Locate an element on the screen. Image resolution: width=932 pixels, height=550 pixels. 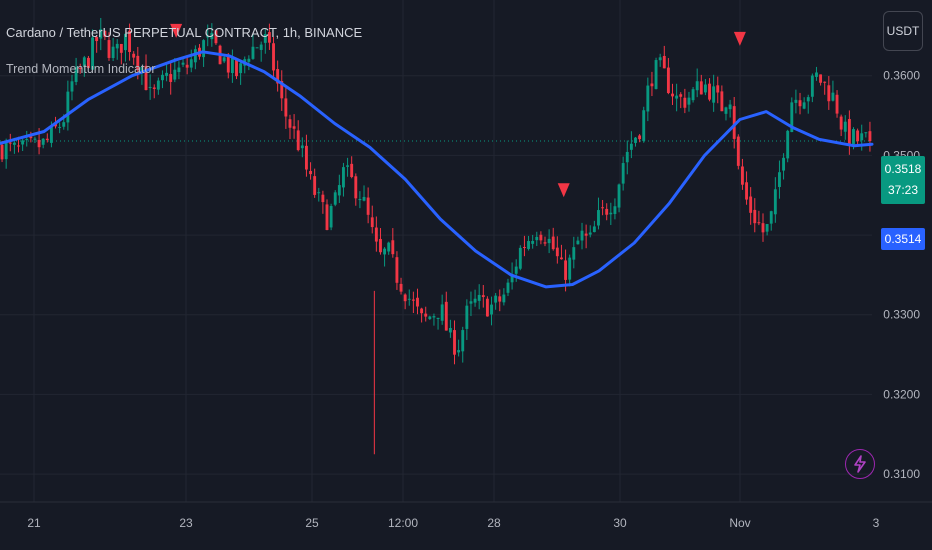
currency-button: USDT is located at coordinates (903, 31).